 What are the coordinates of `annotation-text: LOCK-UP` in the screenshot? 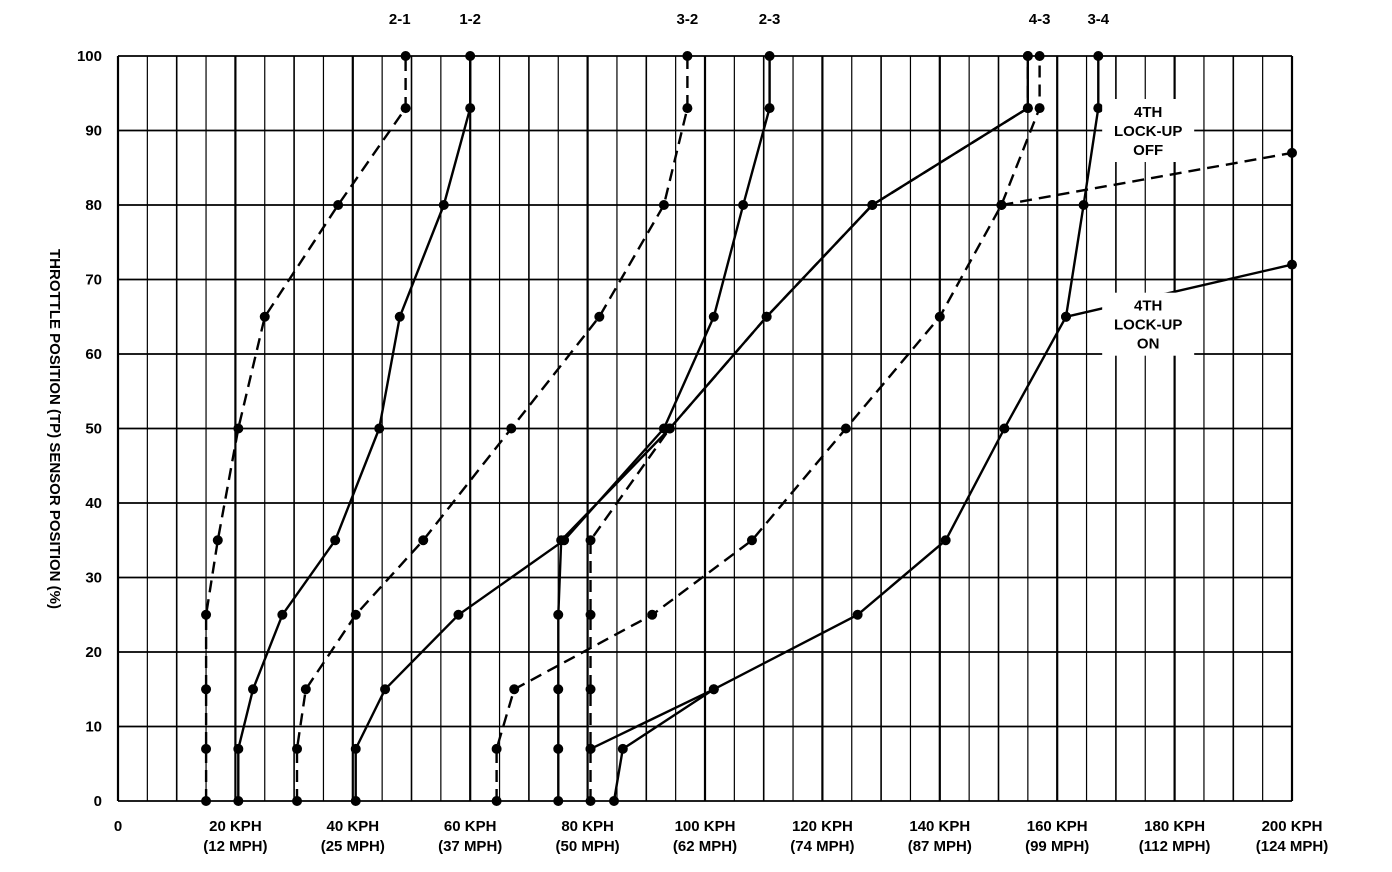 It's located at (1148, 131).